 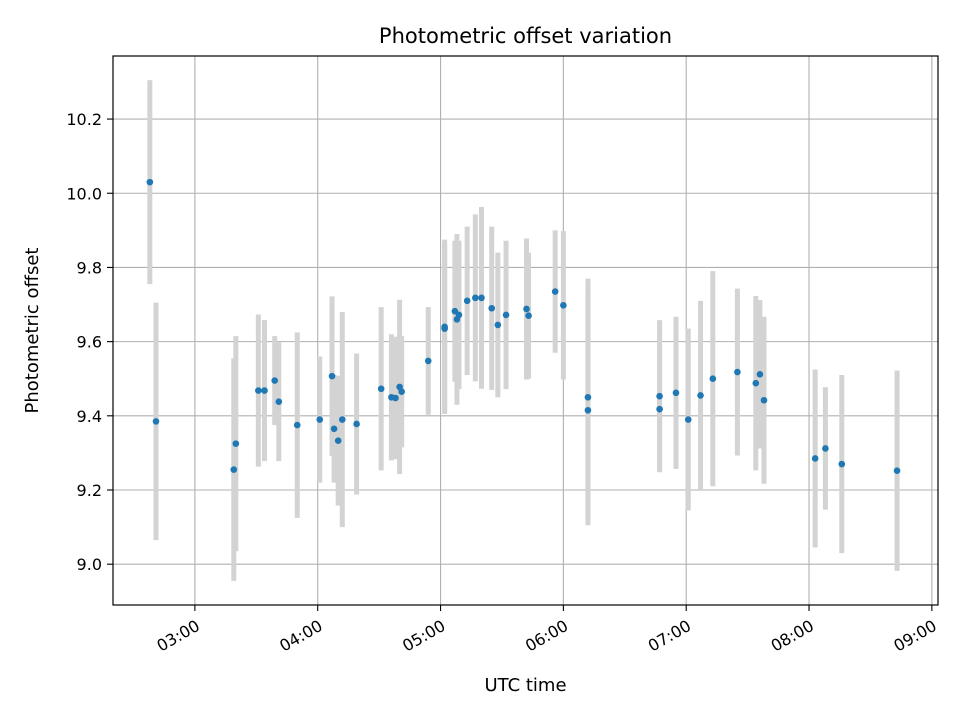 I want to click on y-axis-ticks: 9.0 9.2 9.4 9.6 9.8 10.0 10.2, so click(x=89, y=342).